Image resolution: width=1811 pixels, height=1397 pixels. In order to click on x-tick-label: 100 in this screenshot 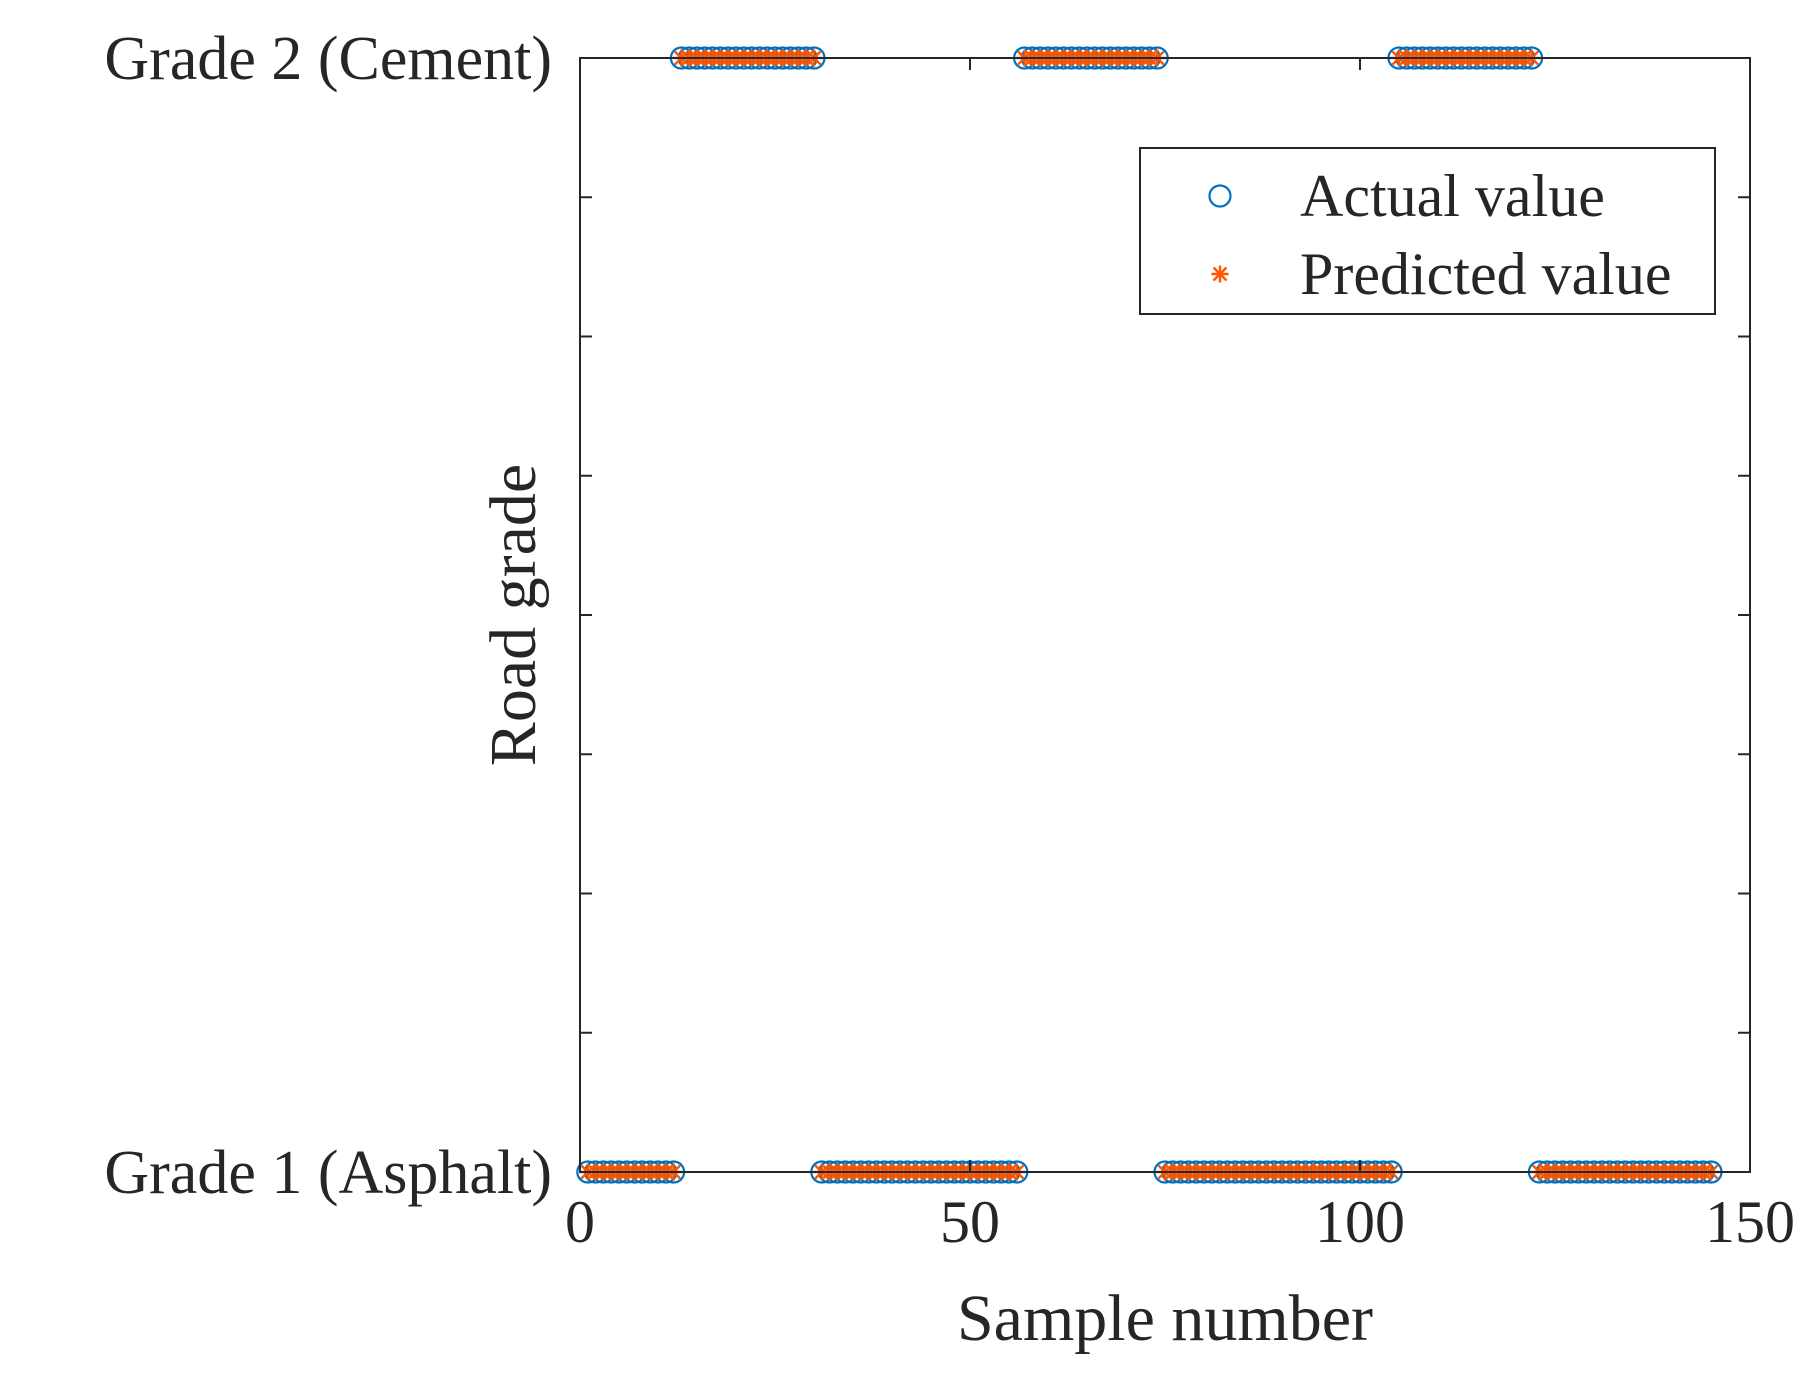, I will do `click(1360, 1222)`.